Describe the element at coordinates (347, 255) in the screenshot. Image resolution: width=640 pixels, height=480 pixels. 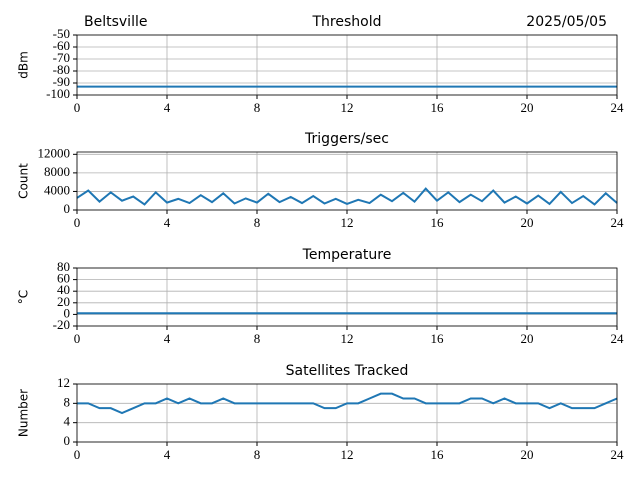
I see `chart-title: Temperature` at that location.